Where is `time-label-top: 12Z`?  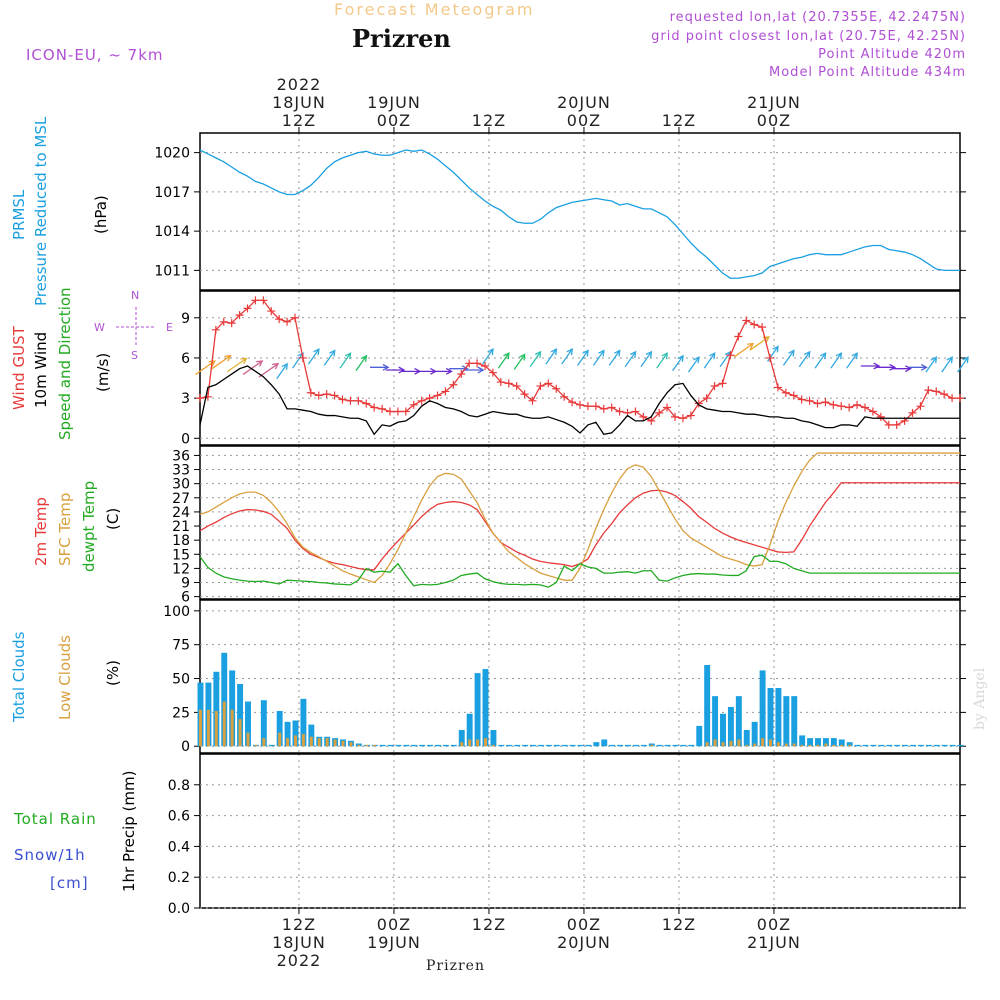
time-label-top: 12Z is located at coordinates (679, 120).